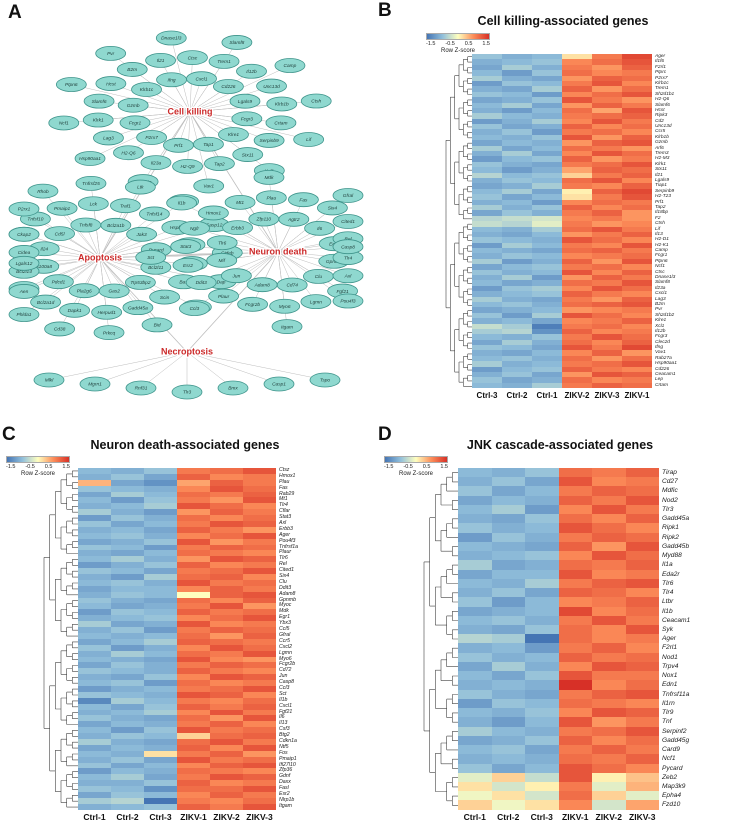  What do you see at coordinates (60, 329) in the screenshot?
I see `gene-node: Cd38` at bounding box center [60, 329].